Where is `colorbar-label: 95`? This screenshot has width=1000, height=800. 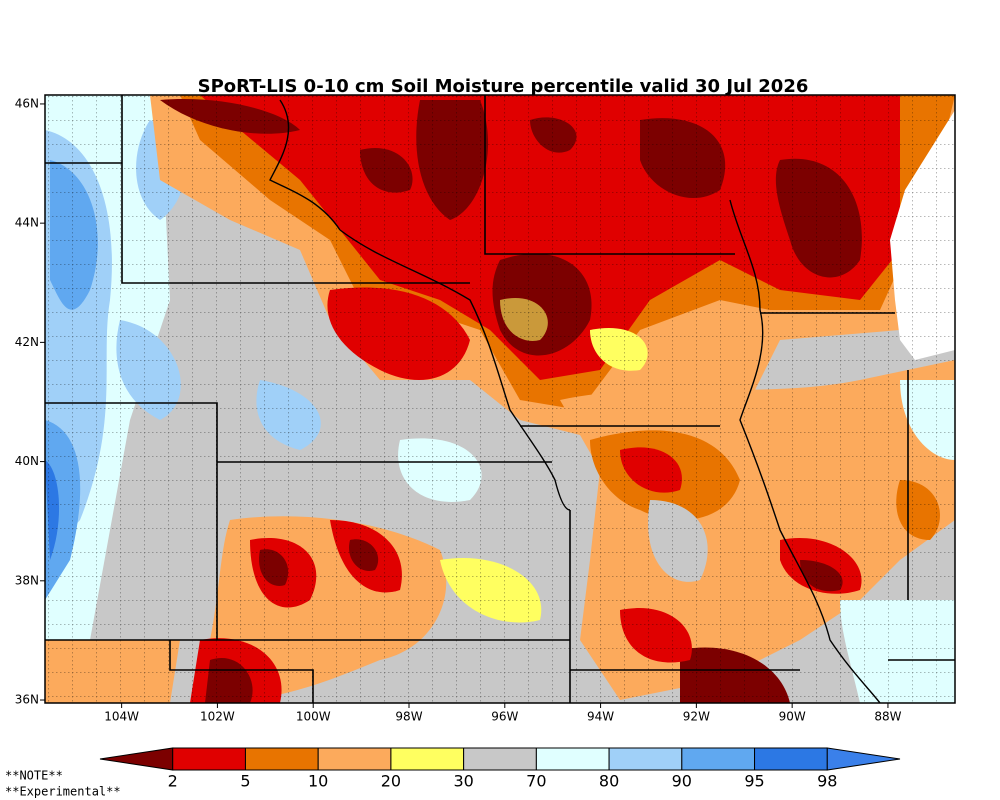
colorbar-label: 95 is located at coordinates (754, 781).